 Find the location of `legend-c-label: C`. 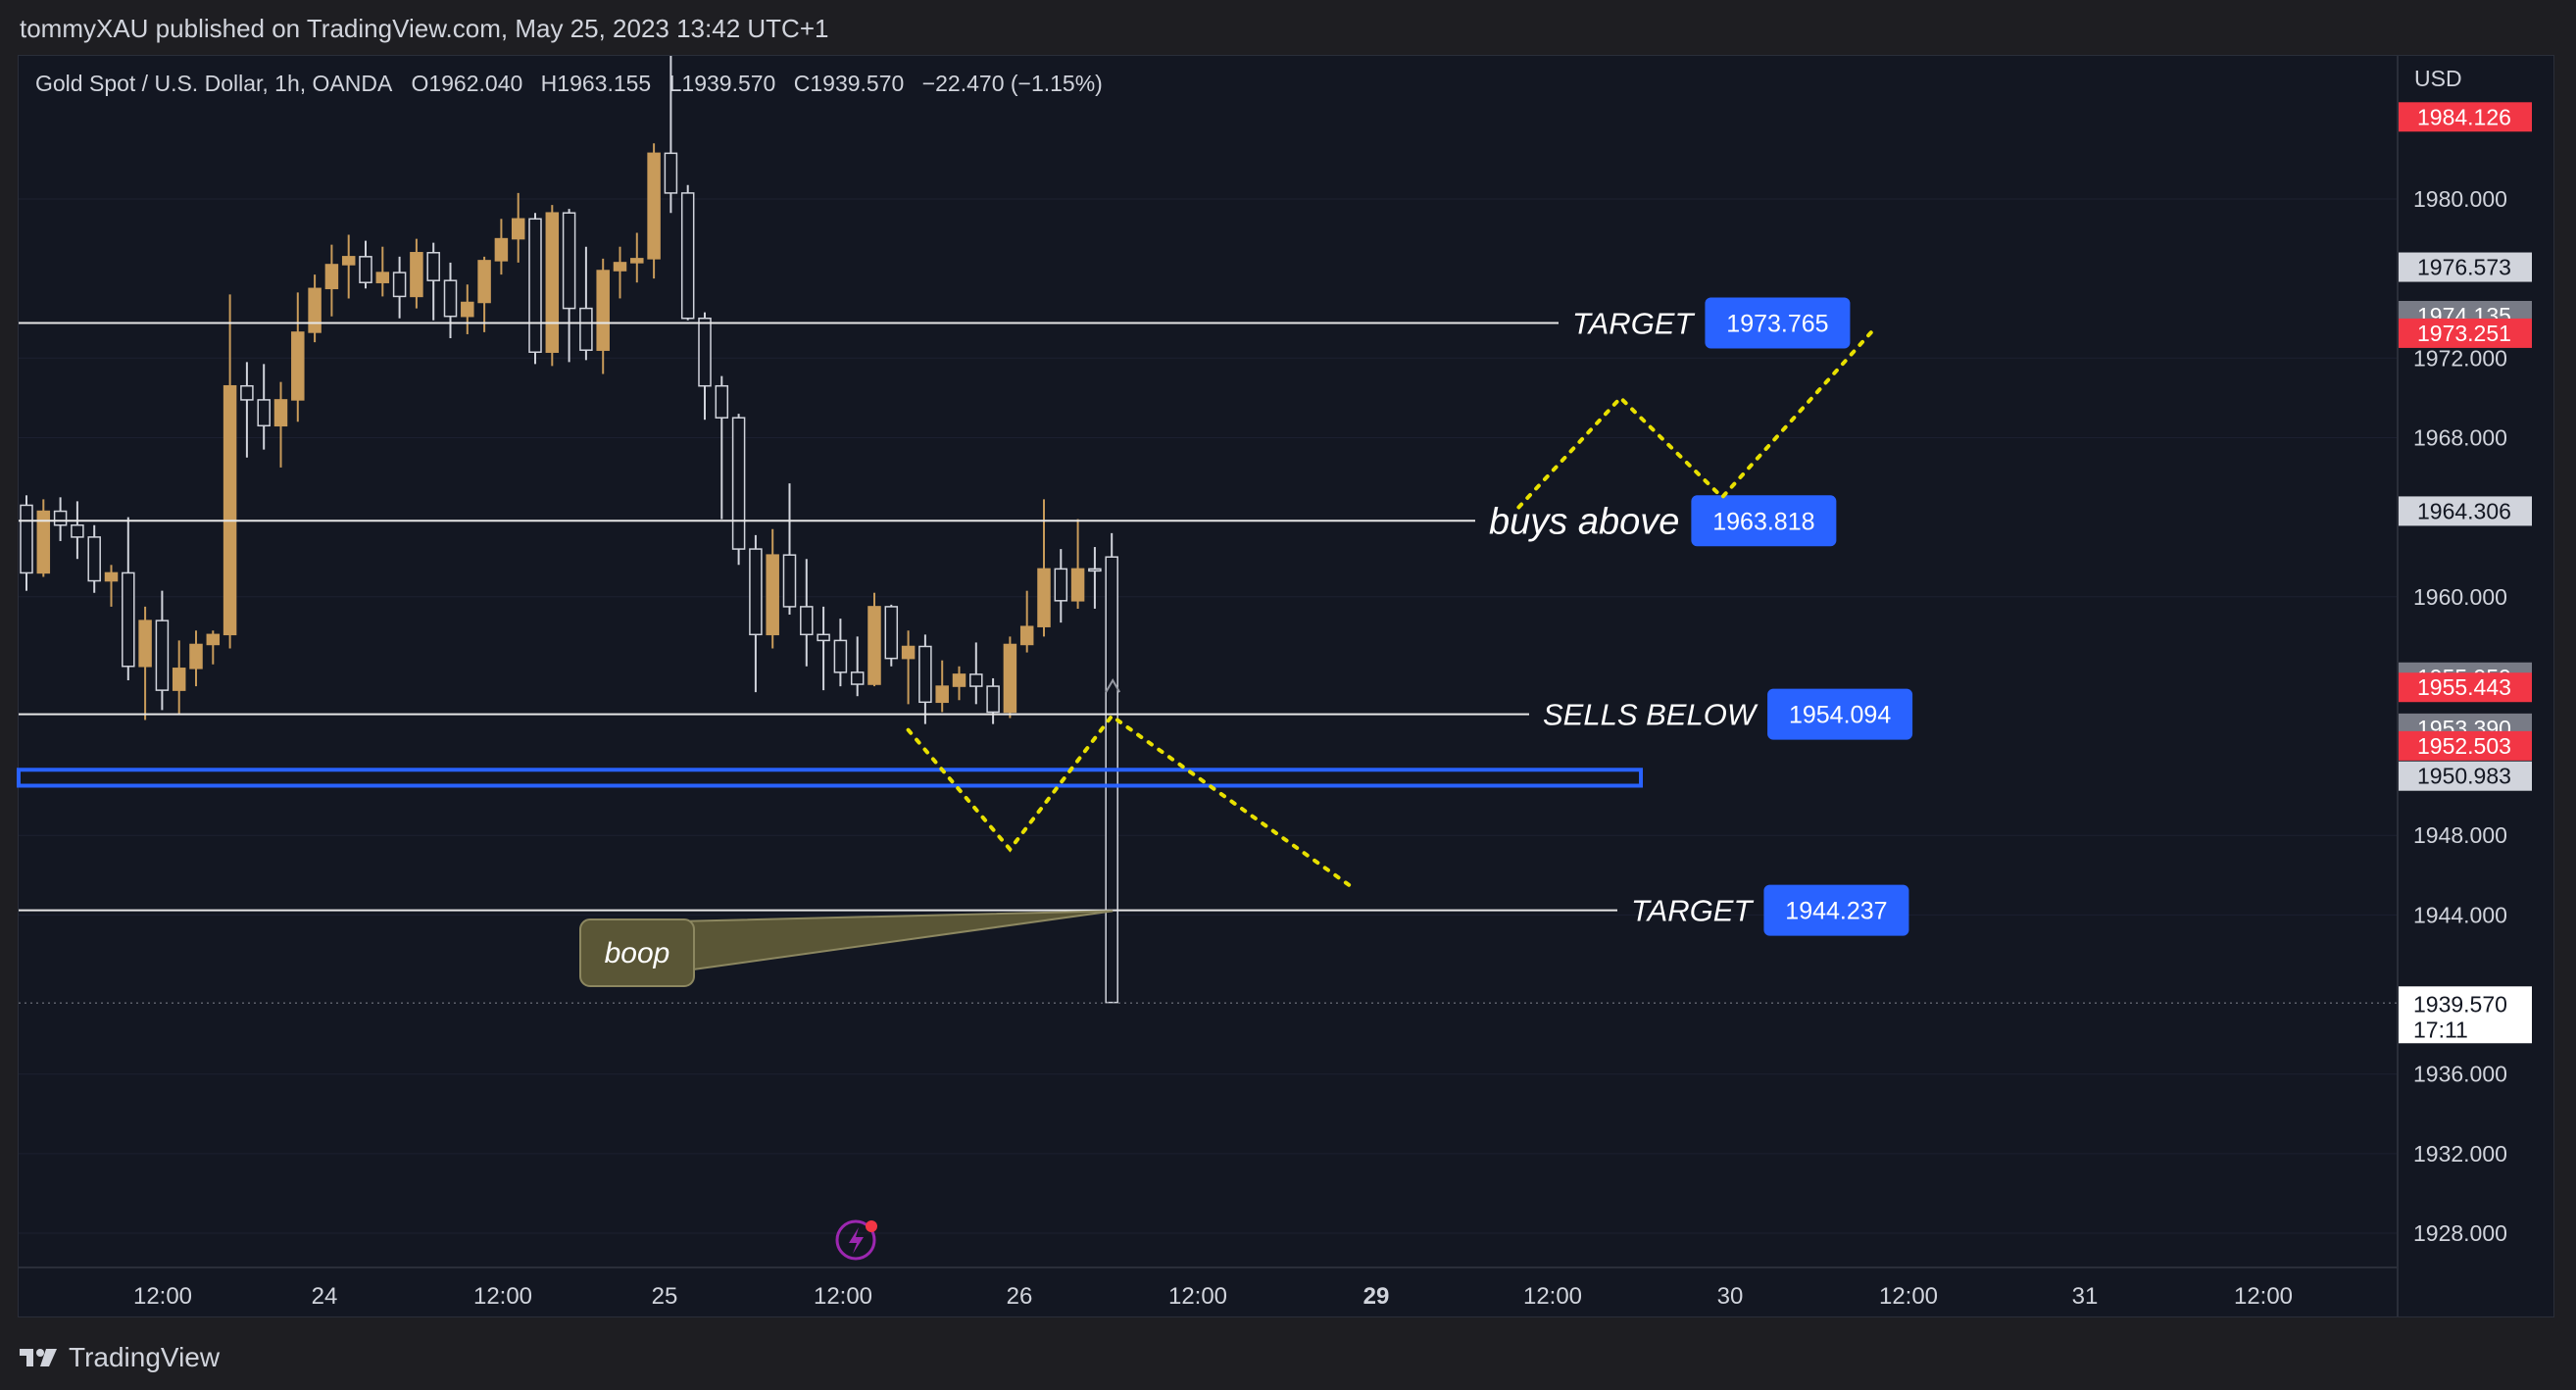

legend-c-label: C is located at coordinates (802, 83).